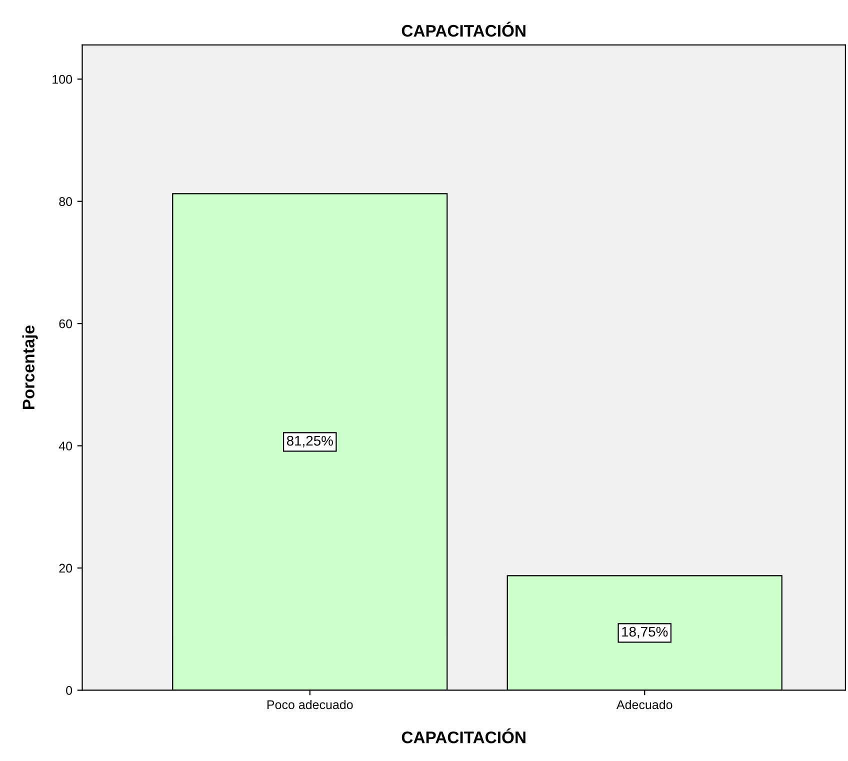 Image resolution: width=848 pixels, height=761 pixels. What do you see at coordinates (644, 705) in the screenshot?
I see `x-tick-label: Adecuado` at bounding box center [644, 705].